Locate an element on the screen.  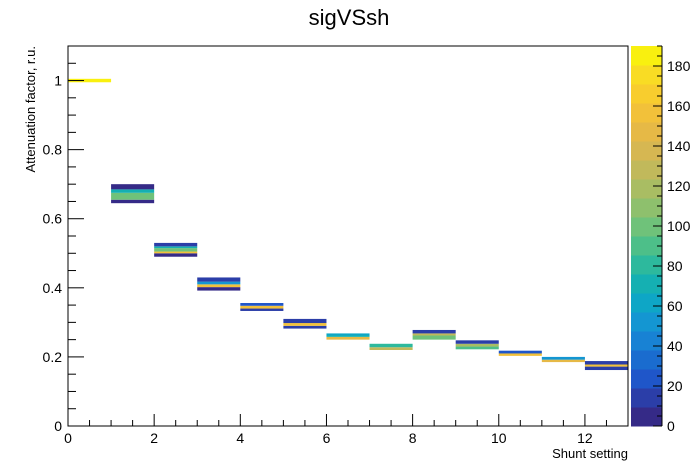
x-tick-label: 6 is located at coordinates (327, 438).